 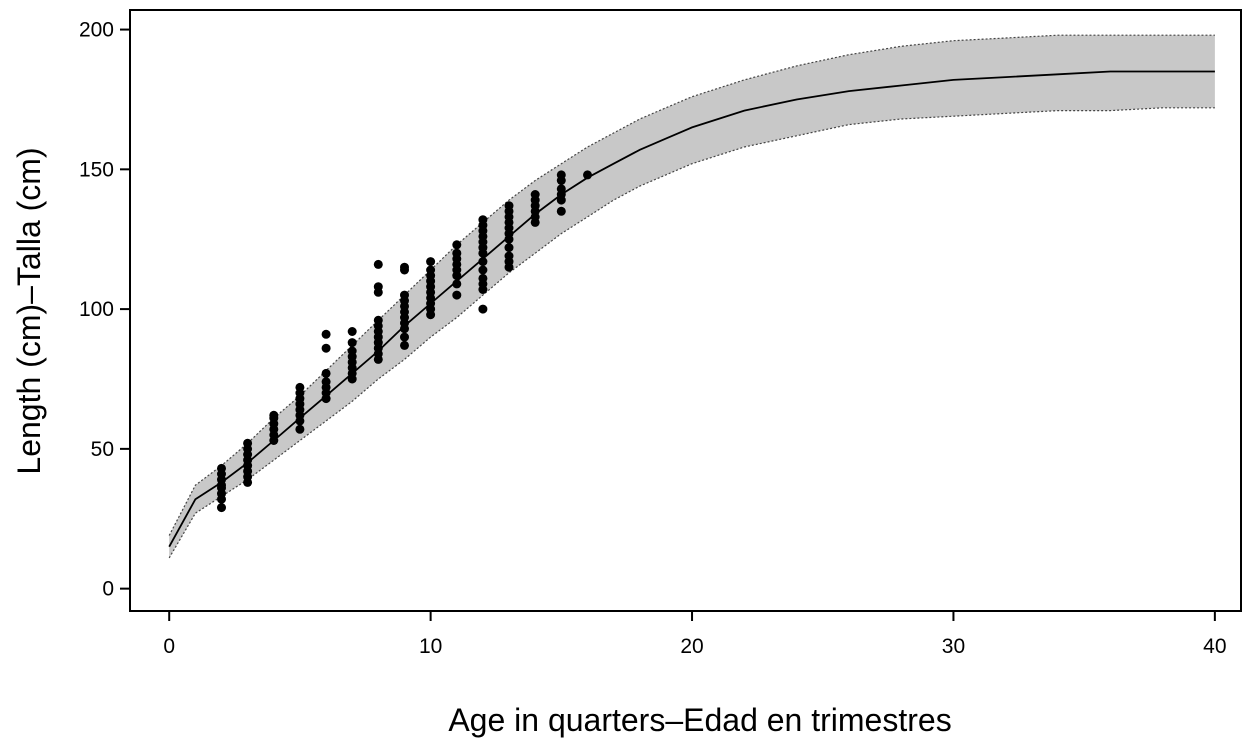 I want to click on observation-points, so click(x=404, y=341).